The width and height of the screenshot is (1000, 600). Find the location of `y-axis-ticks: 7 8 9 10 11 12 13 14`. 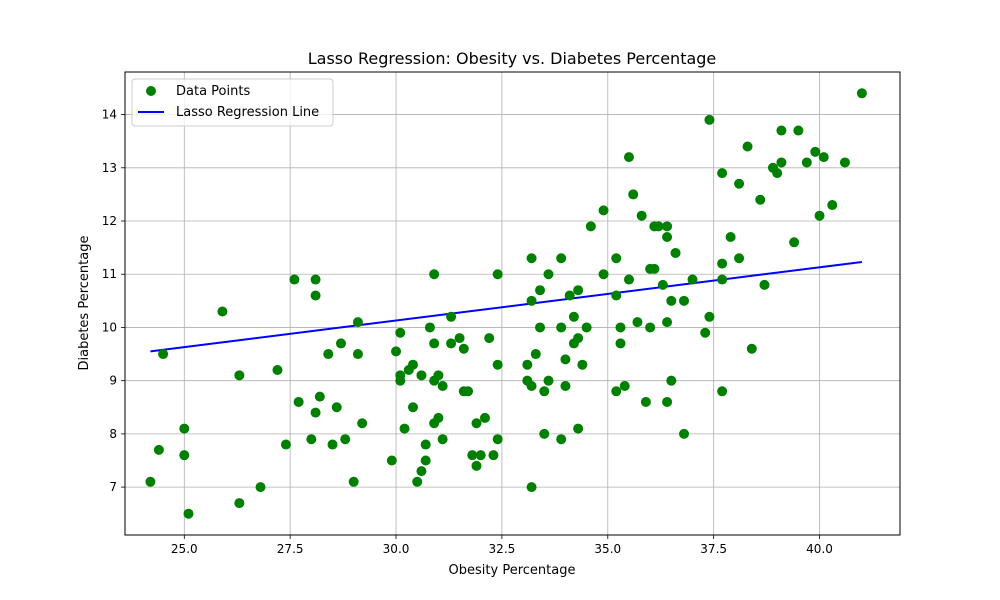

y-axis-ticks: 7 8 9 10 11 12 13 14 is located at coordinates (113, 301).